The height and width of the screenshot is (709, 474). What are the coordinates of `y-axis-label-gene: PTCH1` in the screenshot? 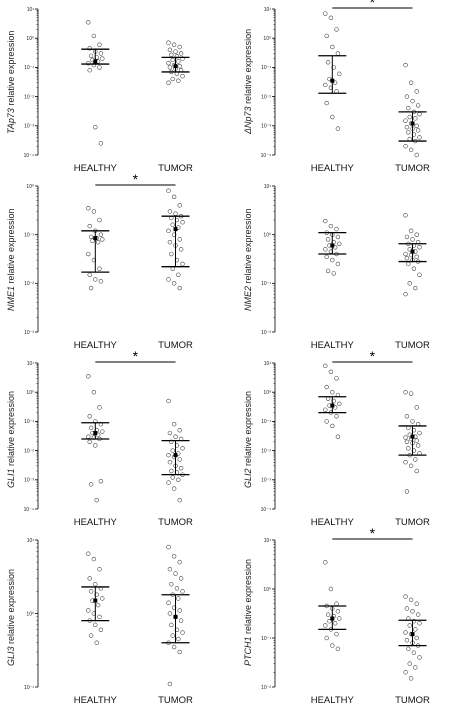 It's located at (248, 650).